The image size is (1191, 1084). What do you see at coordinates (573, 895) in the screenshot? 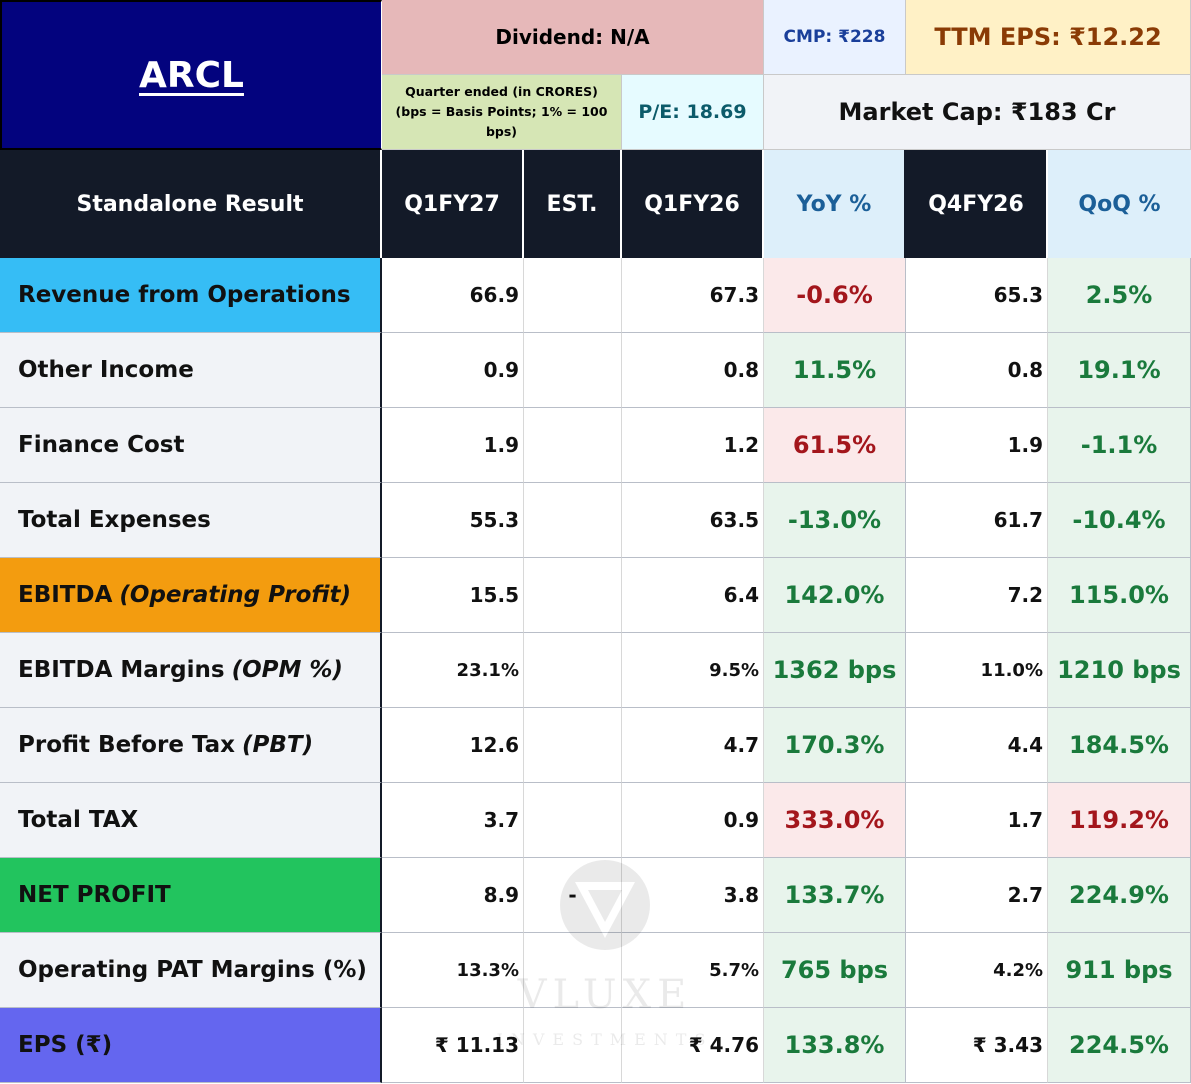
I see `cell-est: -` at bounding box center [573, 895].